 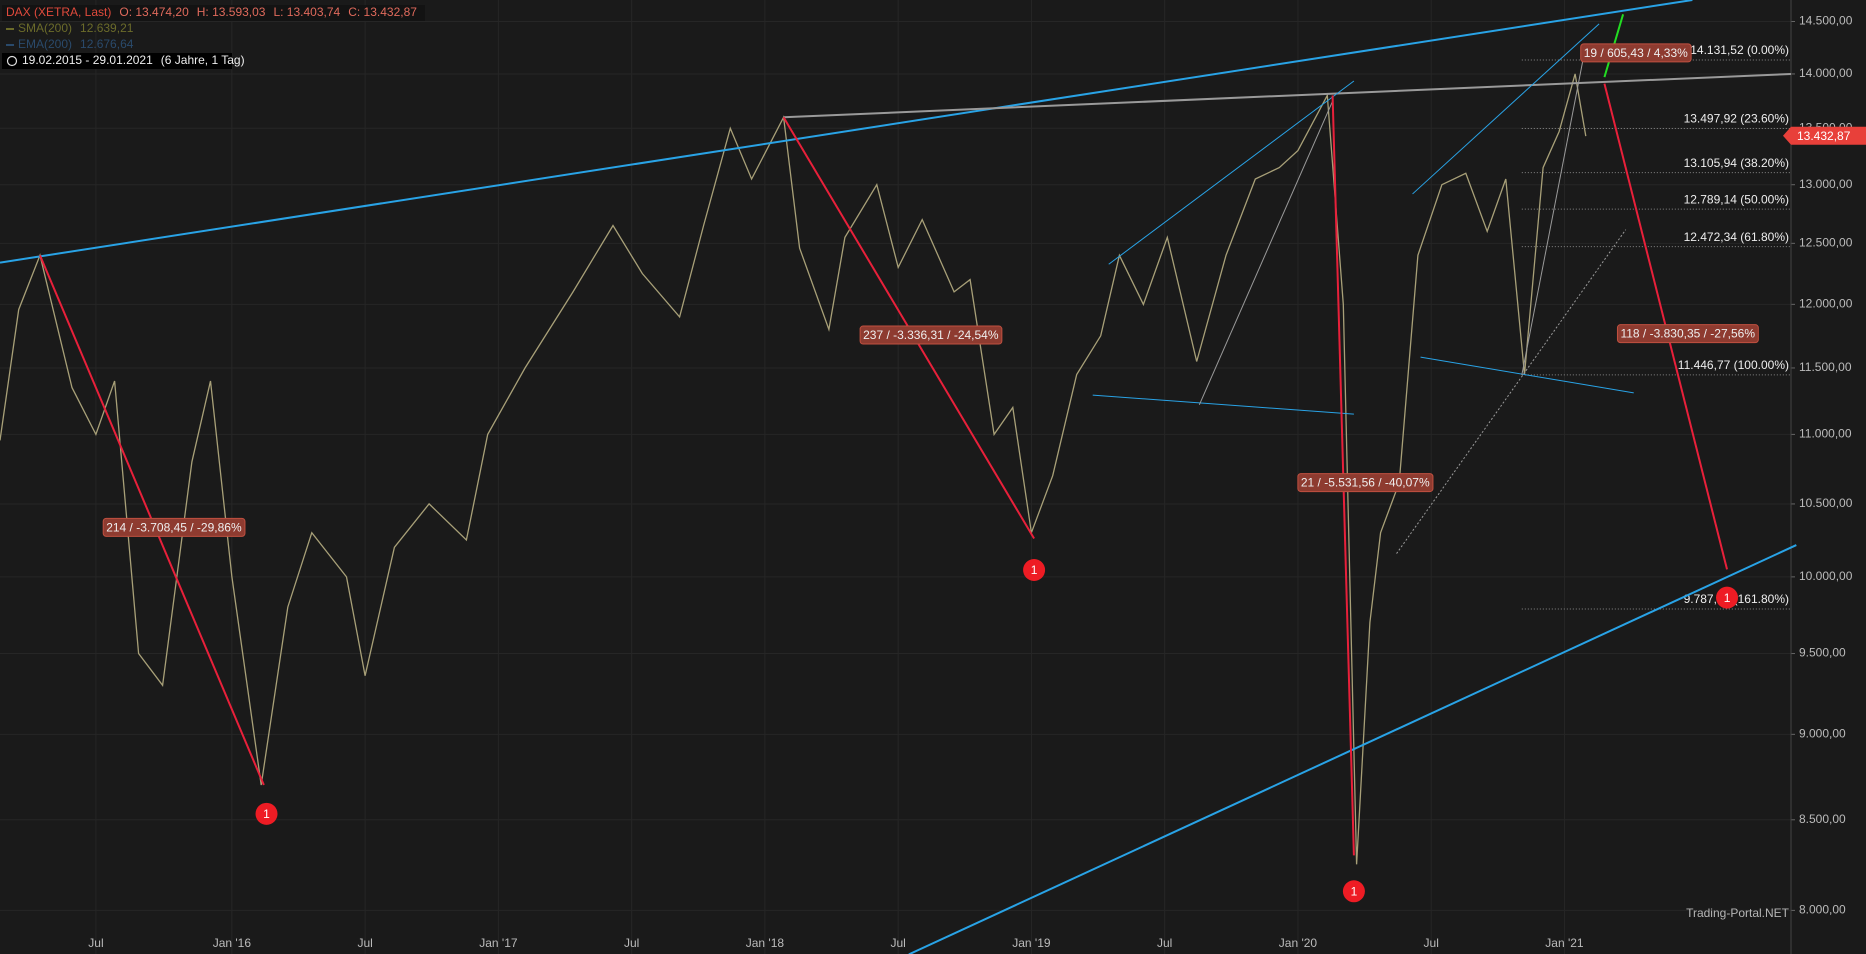 What do you see at coordinates (382, 12) in the screenshot?
I see `ohlc: C: 13.432,87` at bounding box center [382, 12].